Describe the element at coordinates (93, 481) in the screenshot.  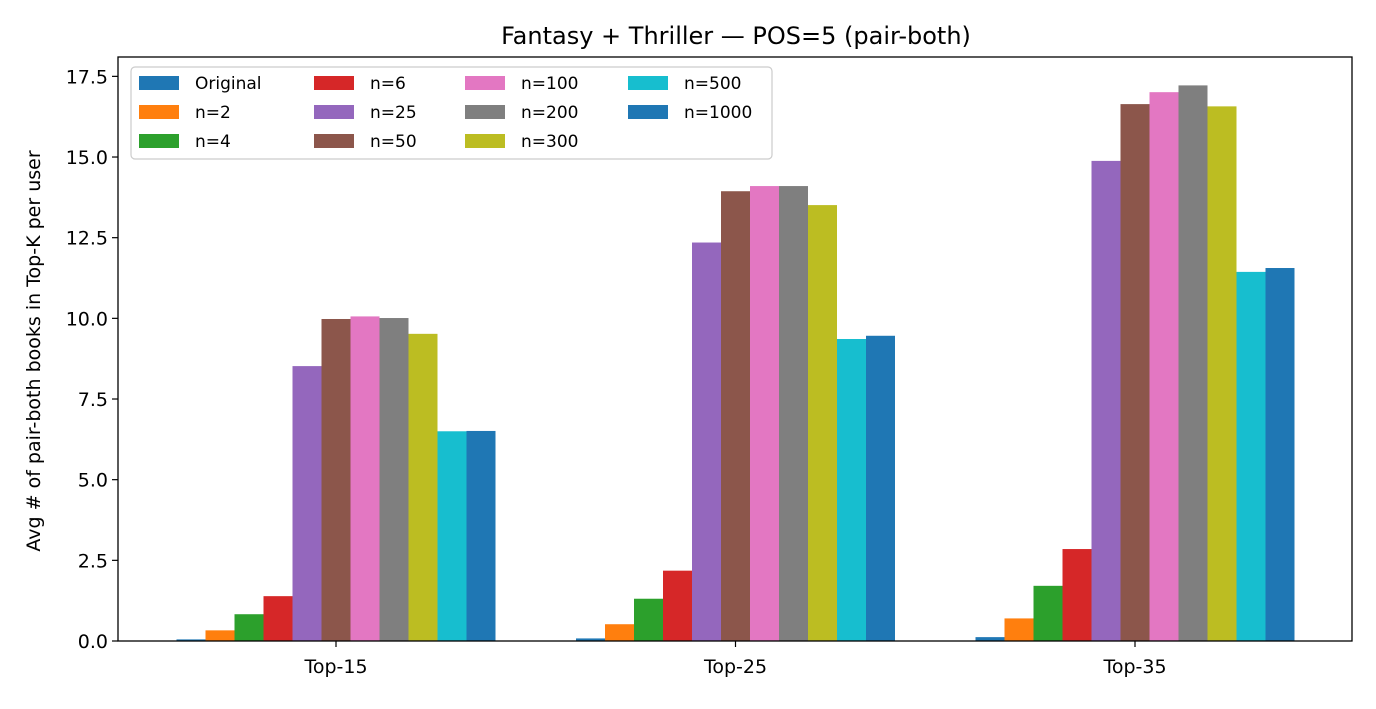
I see `y-tick-label: 5.0` at that location.